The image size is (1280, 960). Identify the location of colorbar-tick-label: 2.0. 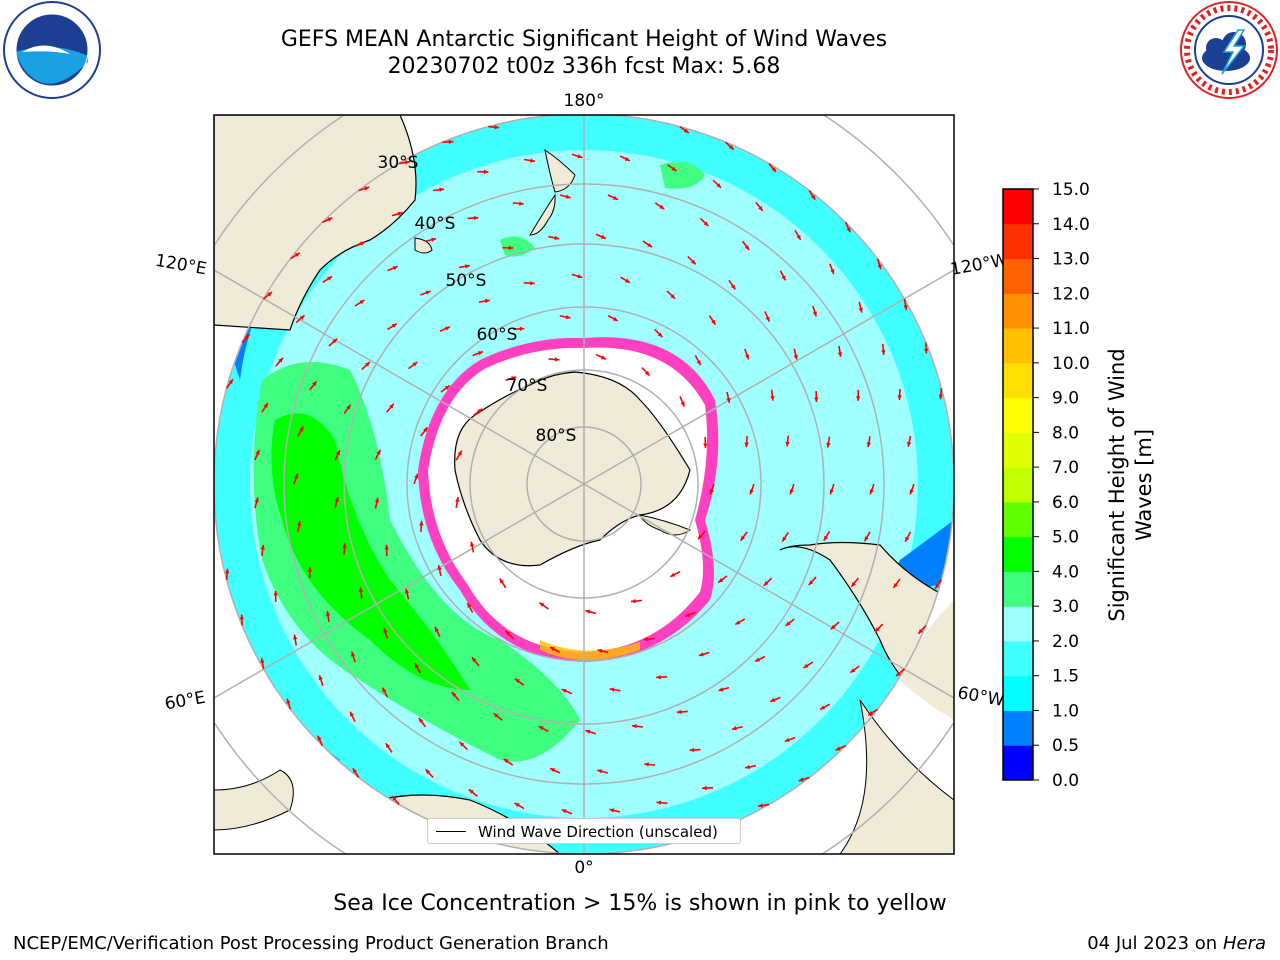
(1065, 642).